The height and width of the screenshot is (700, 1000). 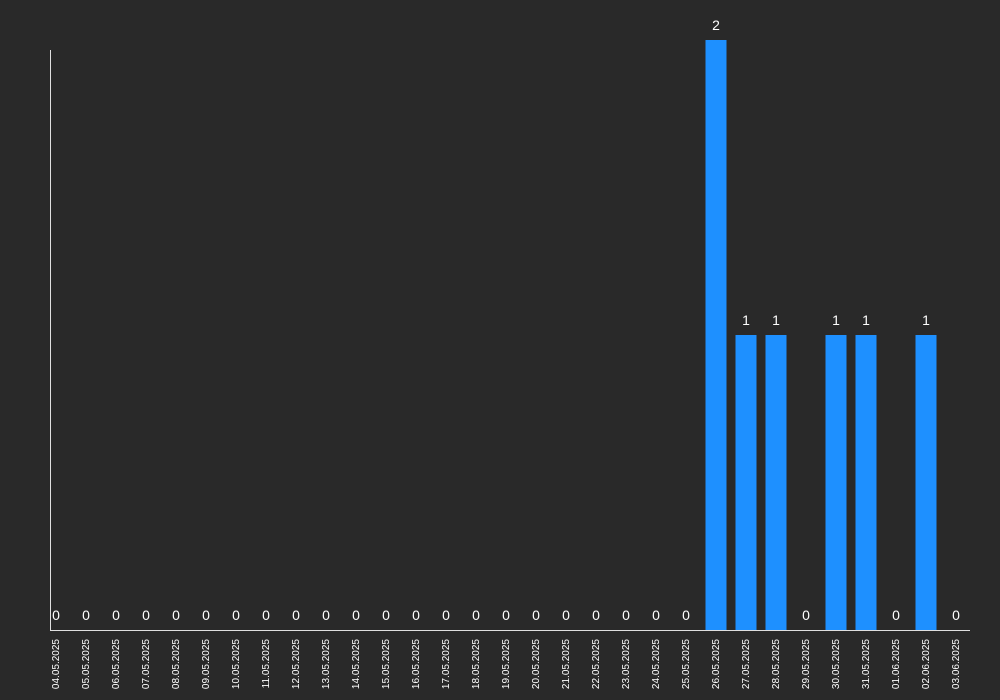 What do you see at coordinates (476, 664) in the screenshot?
I see `x-tick-label-18.05.2025: 18.05.2025` at bounding box center [476, 664].